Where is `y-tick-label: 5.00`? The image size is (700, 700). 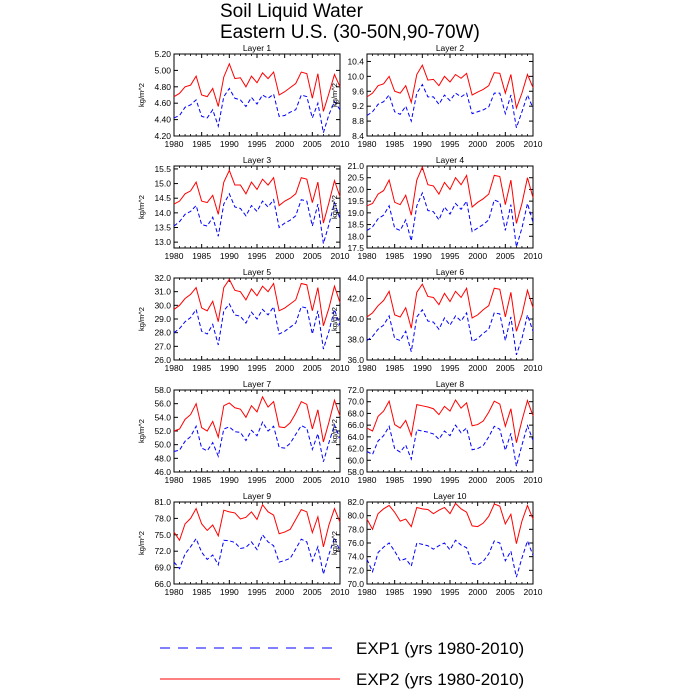 y-tick-label: 5.00 is located at coordinates (162, 70).